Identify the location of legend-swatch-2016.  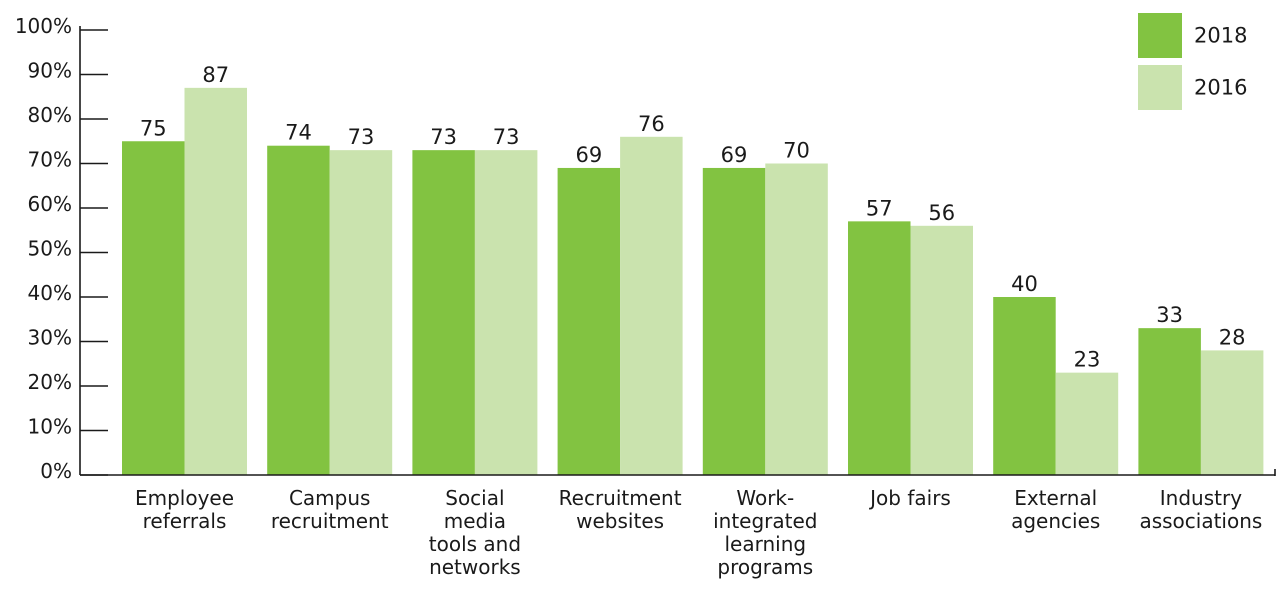
(1160, 87).